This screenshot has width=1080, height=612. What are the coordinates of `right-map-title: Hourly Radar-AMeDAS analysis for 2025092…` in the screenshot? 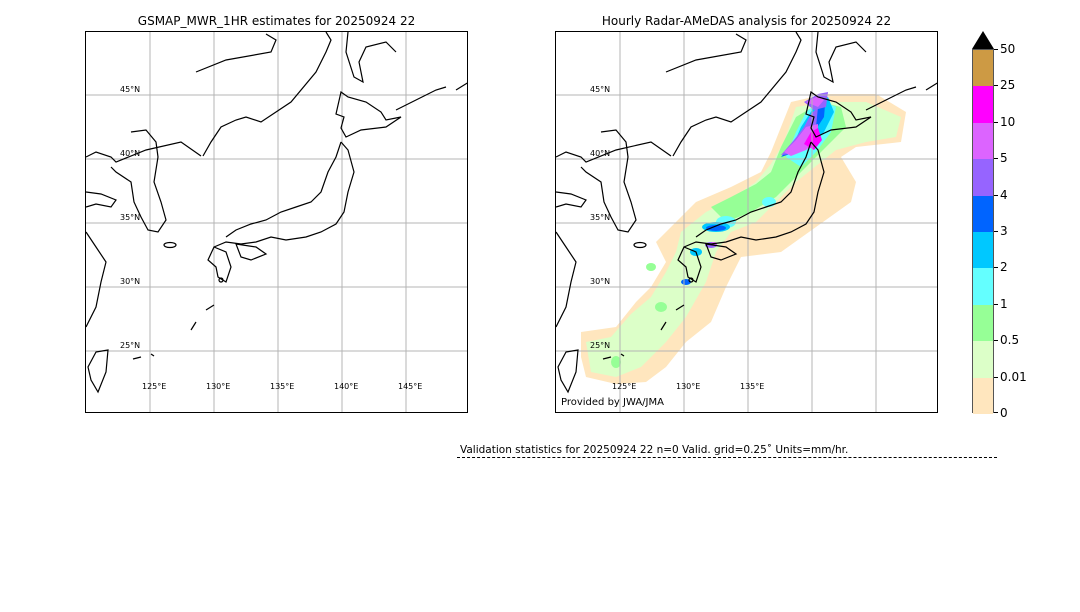 It's located at (746, 21).